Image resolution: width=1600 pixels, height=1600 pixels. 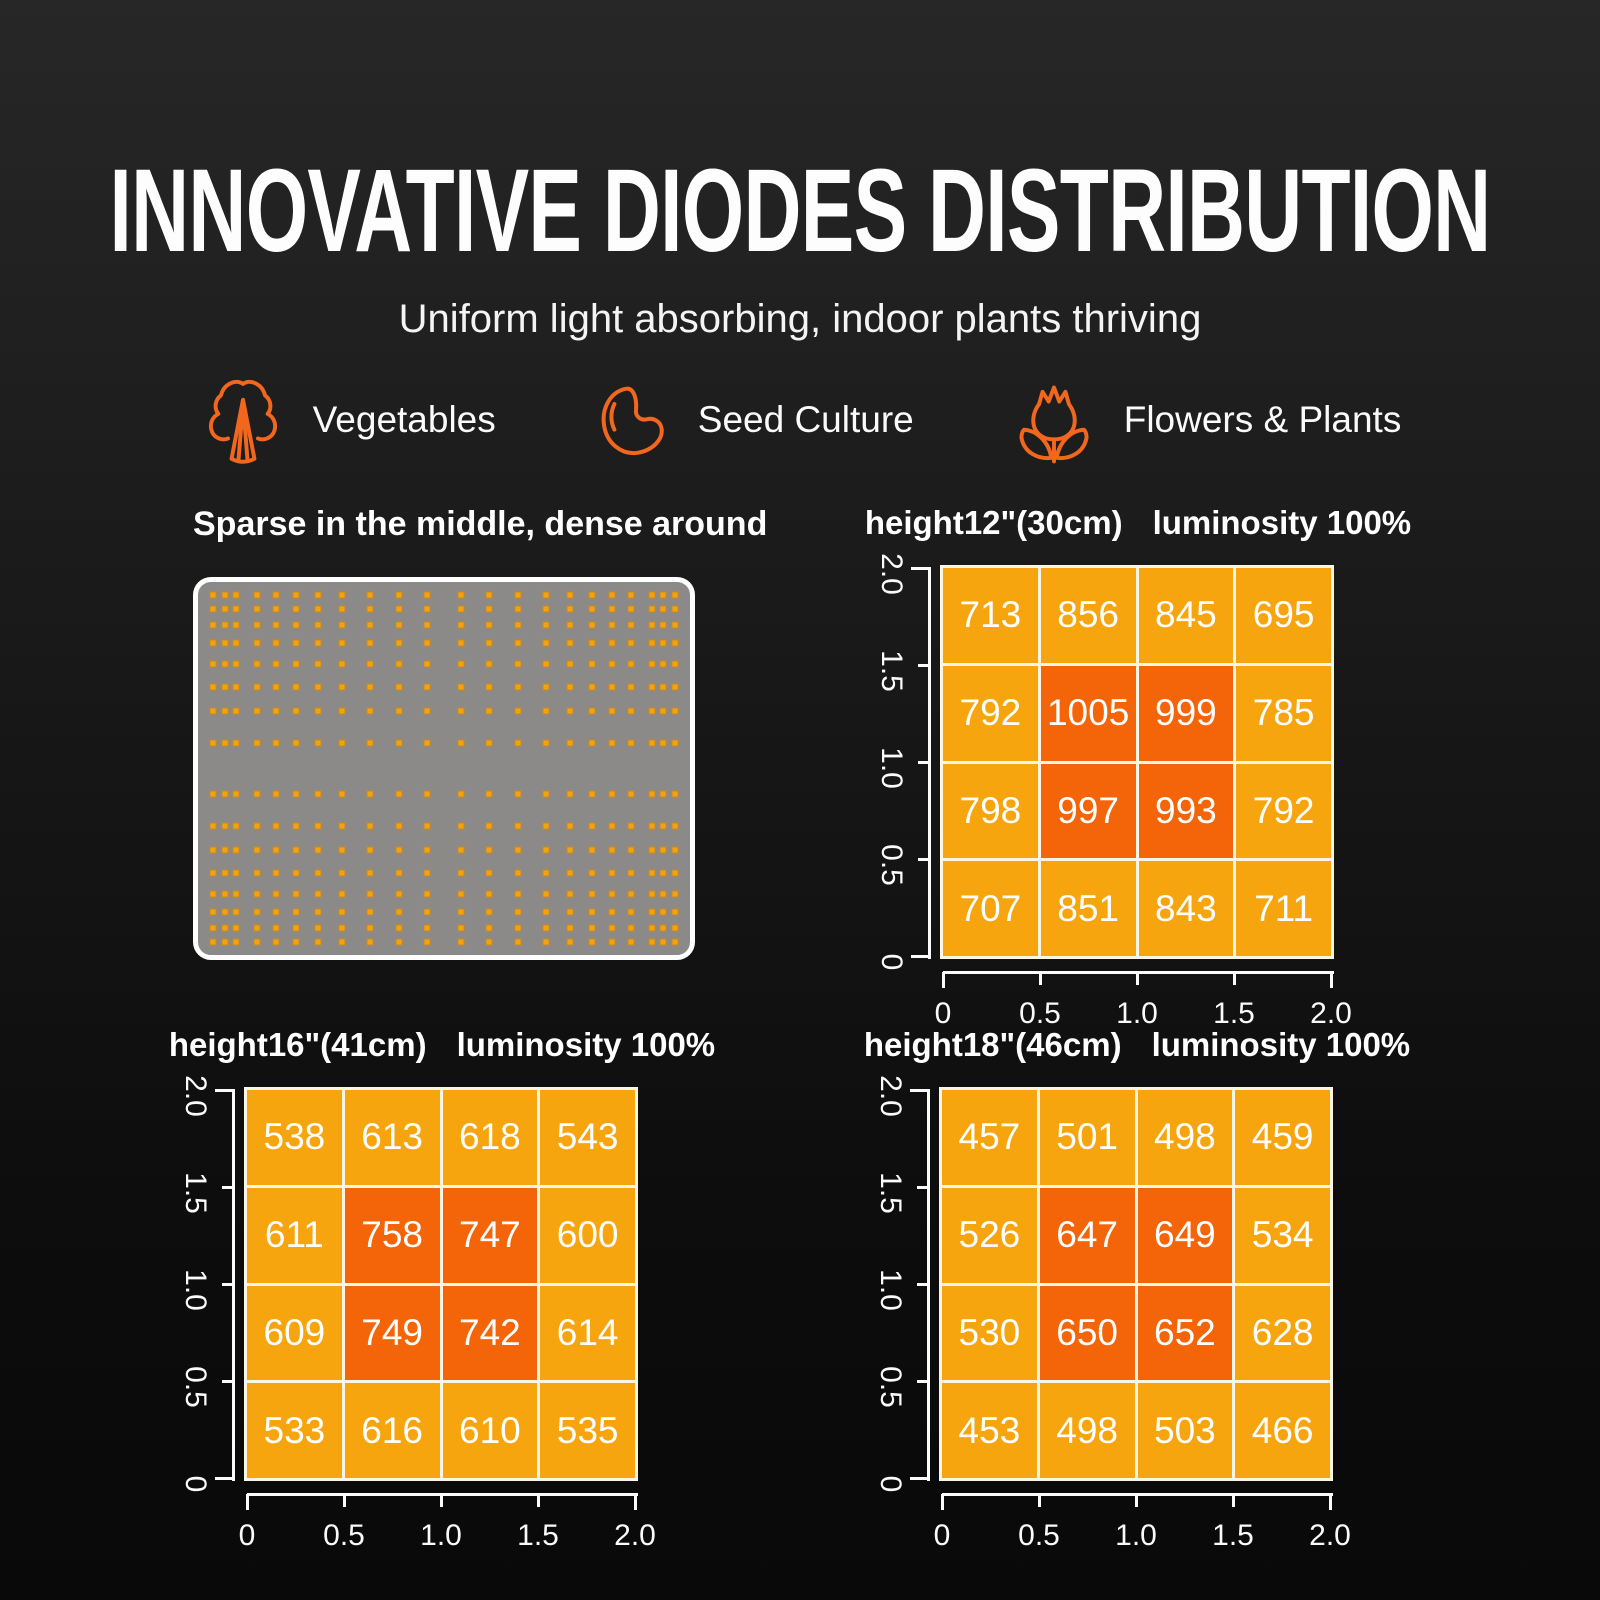 I want to click on diode-panel-title: Sparse in the middle, dense around, so click(x=480, y=524).